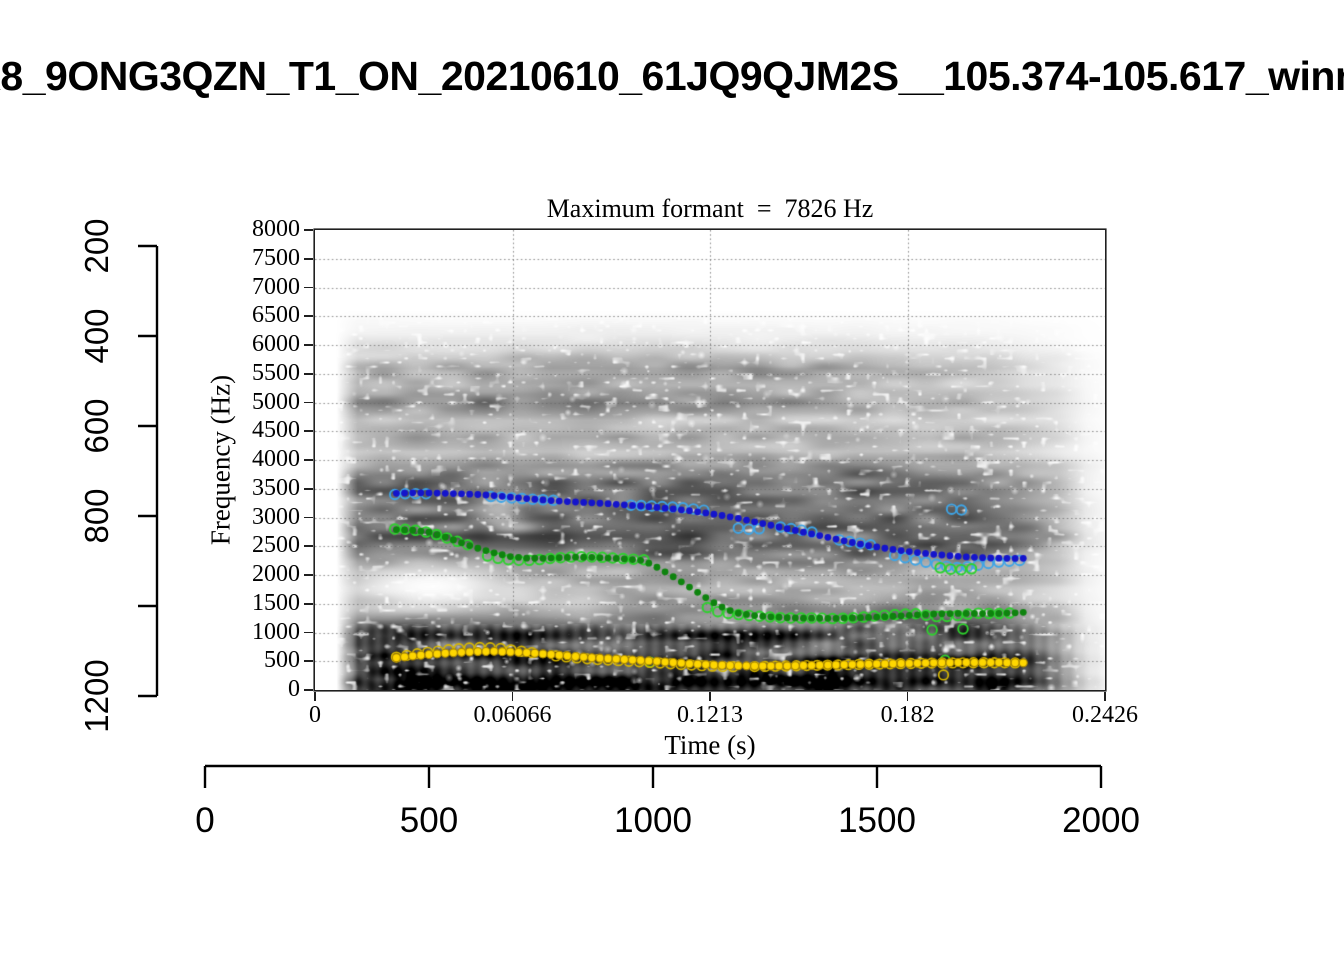  Describe the element at coordinates (276, 487) in the screenshot. I see `y-tick-label: 3500` at that location.